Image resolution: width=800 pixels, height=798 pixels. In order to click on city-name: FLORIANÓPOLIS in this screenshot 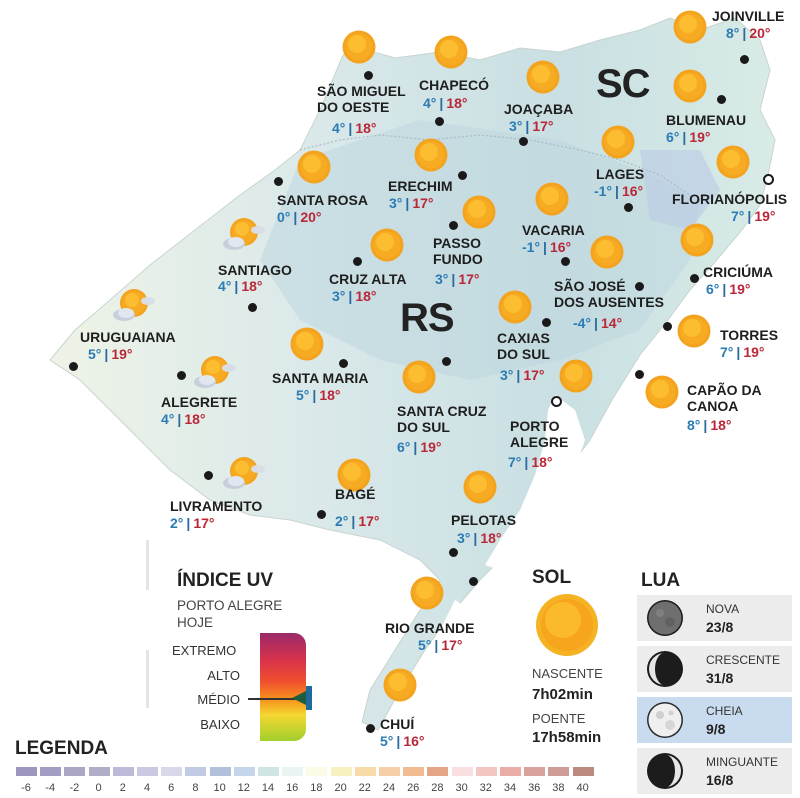, I will do `click(730, 199)`.